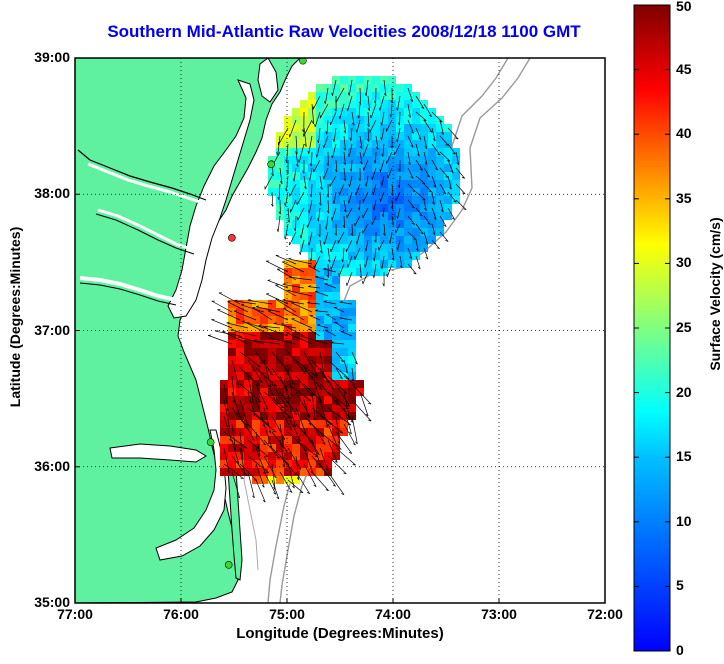  What do you see at coordinates (684, 262) in the screenshot?
I see `colorbar-tick-label: 30` at bounding box center [684, 262].